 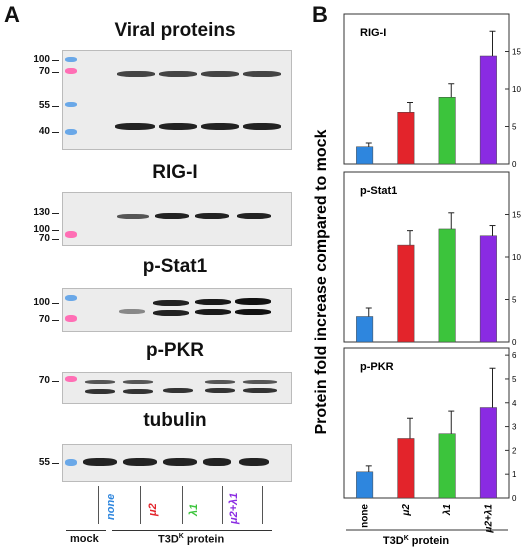 I want to click on blot-title-rig-i: RIG-I, so click(x=175, y=172).